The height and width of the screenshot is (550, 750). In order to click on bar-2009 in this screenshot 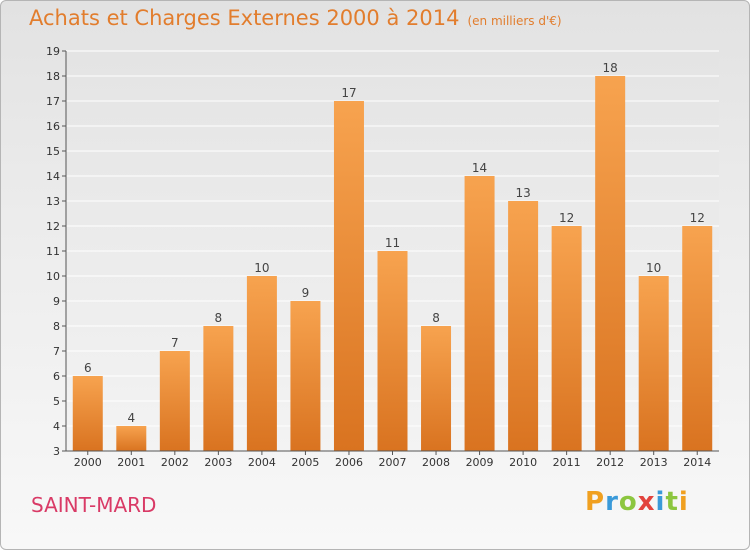, I will do `click(479, 313)`.